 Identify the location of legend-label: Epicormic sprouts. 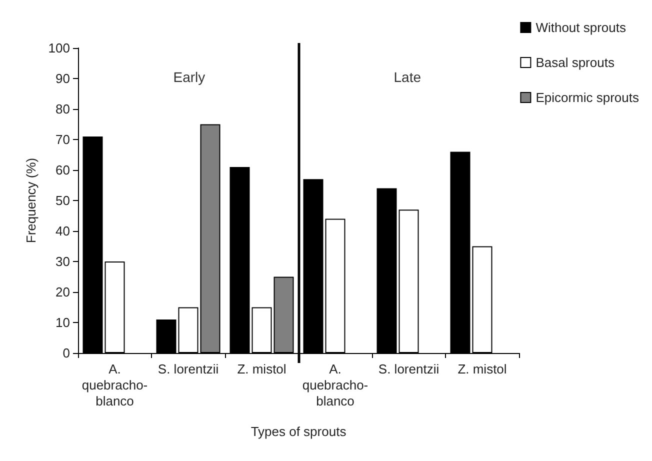
(588, 97).